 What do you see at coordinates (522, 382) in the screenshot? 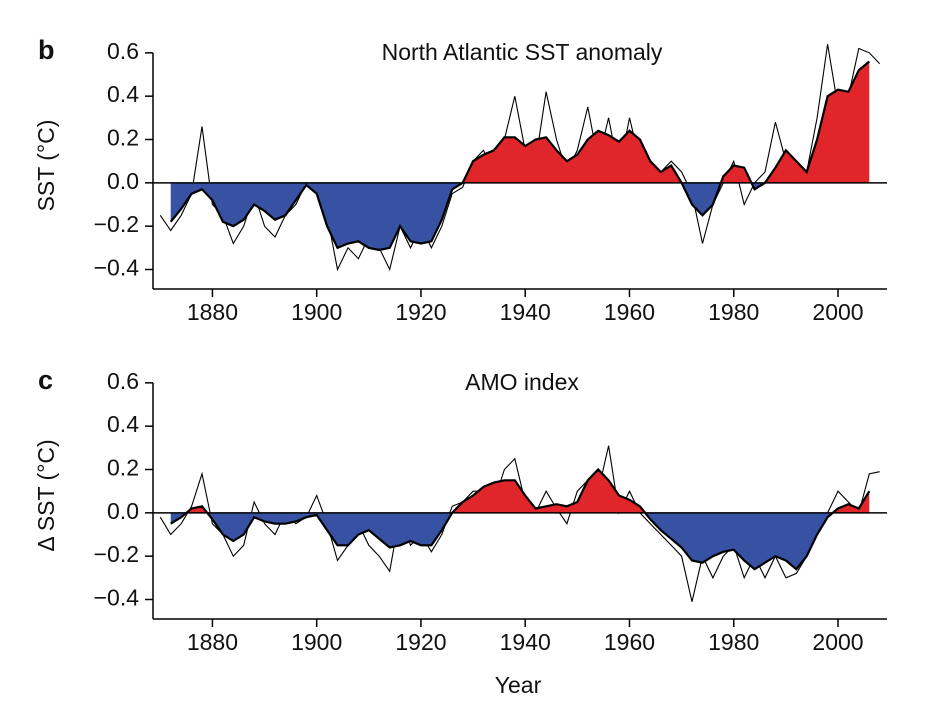
I see `chart-title: AMO index` at bounding box center [522, 382].